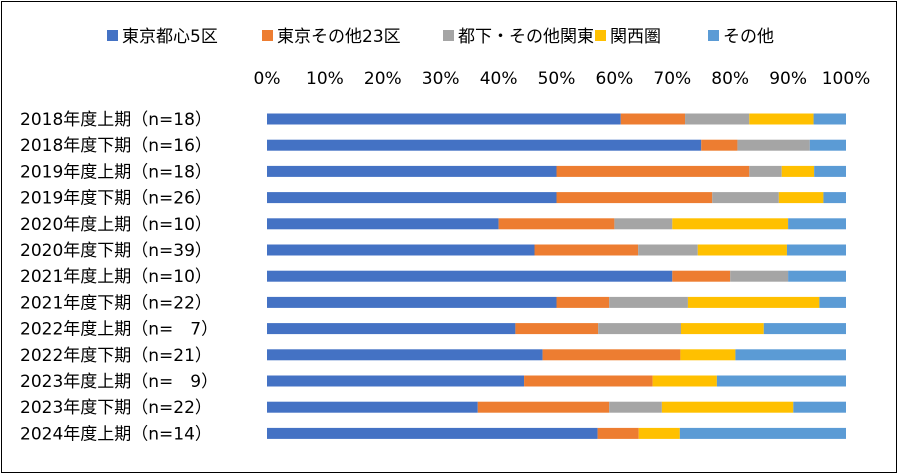 Image resolution: width=900 pixels, height=476 pixels. I want to click on legend-label: 東京都心5区, so click(170, 37).